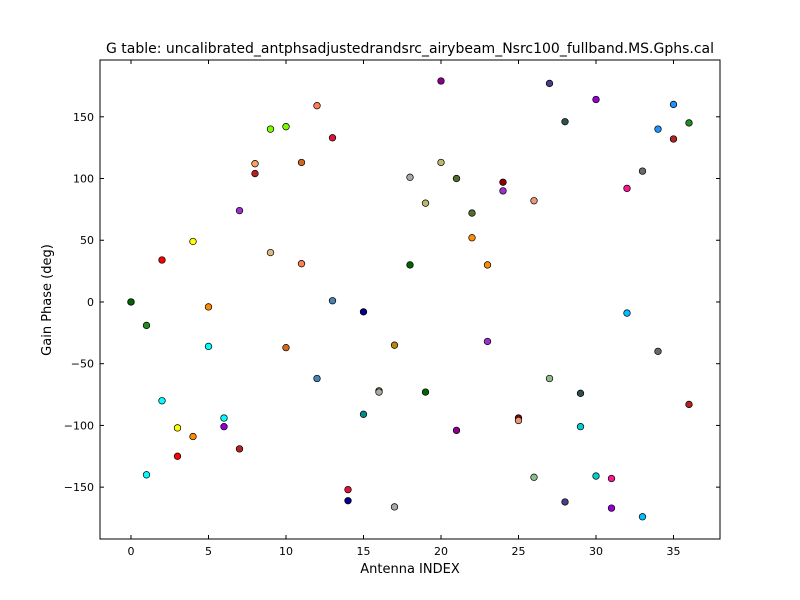 The height and width of the screenshot is (600, 800). I want to click on x-tick-label: 10, so click(286, 551).